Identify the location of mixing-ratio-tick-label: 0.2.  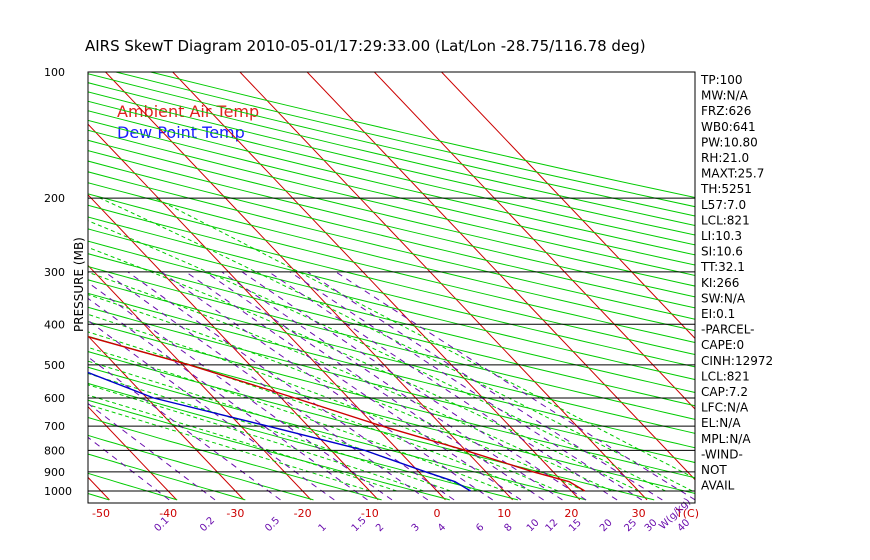
(207, 524).